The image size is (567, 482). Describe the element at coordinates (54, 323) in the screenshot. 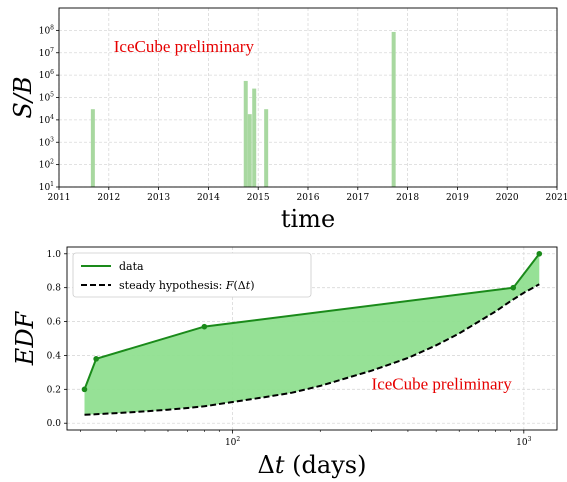

I see `bottom-y-tick-label: 0.6` at that location.